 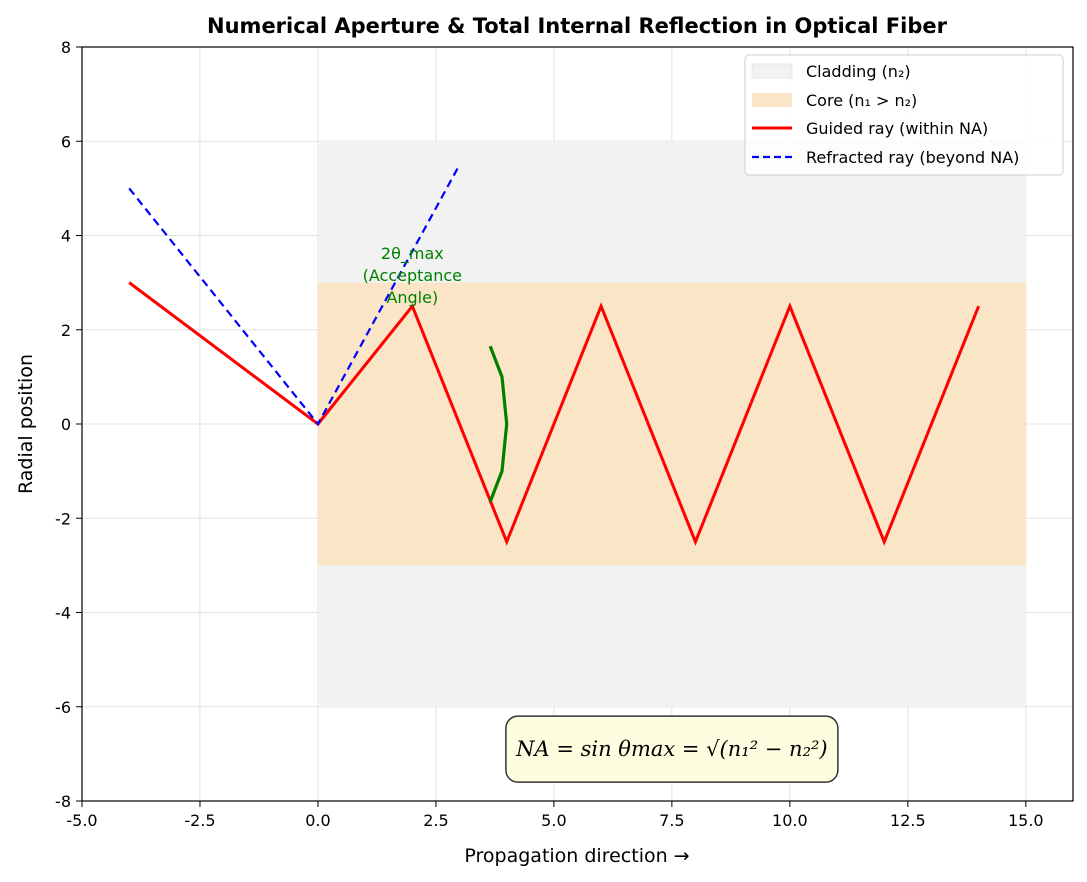 What do you see at coordinates (897, 128) in the screenshot?
I see `legend-label-guided-ray: Guided ray (within NA)` at bounding box center [897, 128].